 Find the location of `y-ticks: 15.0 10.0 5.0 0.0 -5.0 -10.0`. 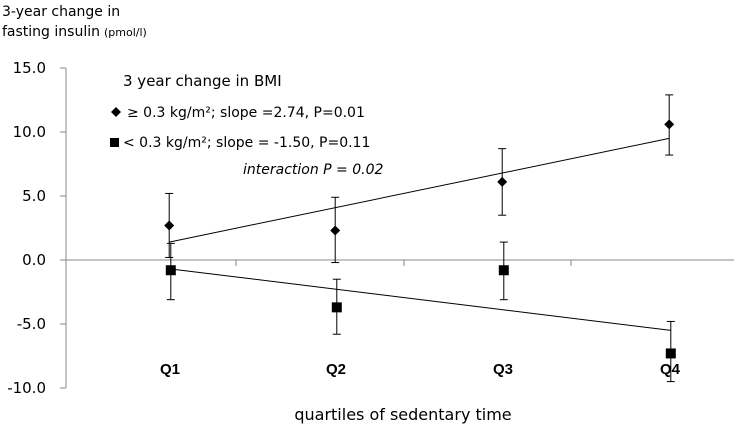

y-ticks: 15.0 10.0 5.0 0.0 -5.0 -10.0 is located at coordinates (36, 228).